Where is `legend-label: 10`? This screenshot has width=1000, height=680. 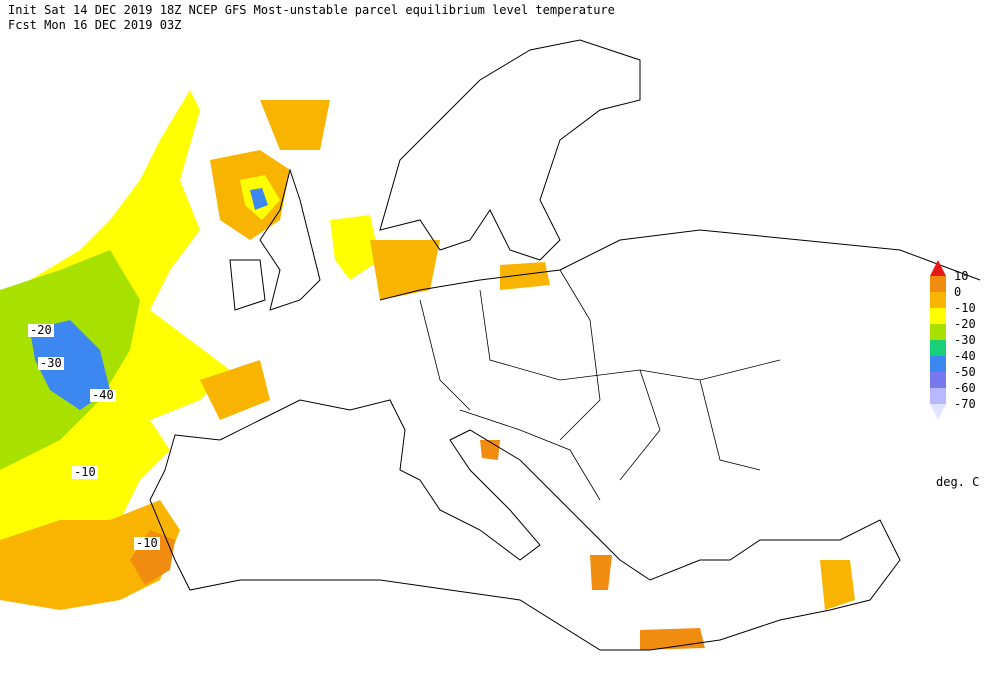 legend-label: 10 is located at coordinates (961, 276).